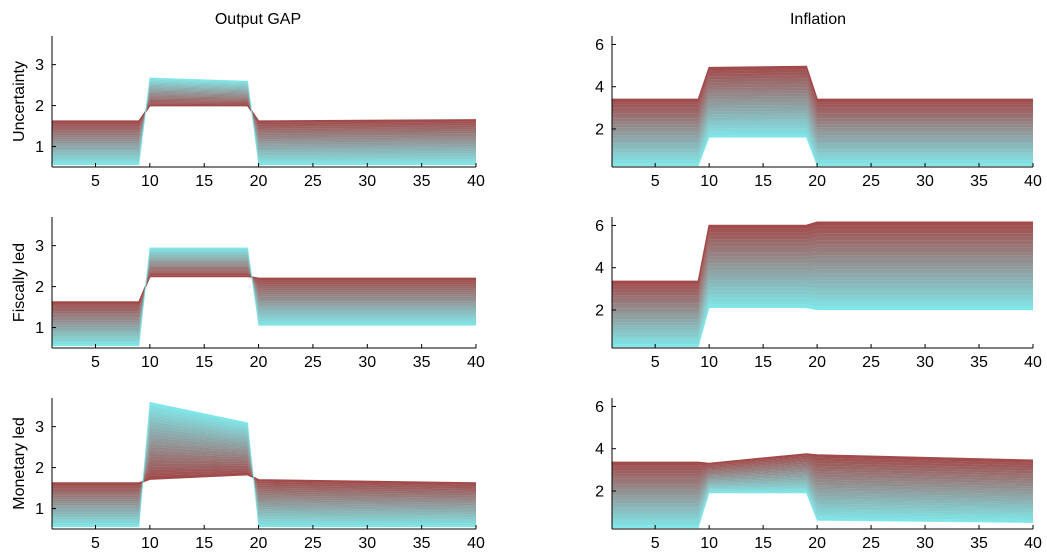 The image size is (1047, 555). What do you see at coordinates (39, 509) in the screenshot?
I see `y-tick-label: 1` at bounding box center [39, 509].